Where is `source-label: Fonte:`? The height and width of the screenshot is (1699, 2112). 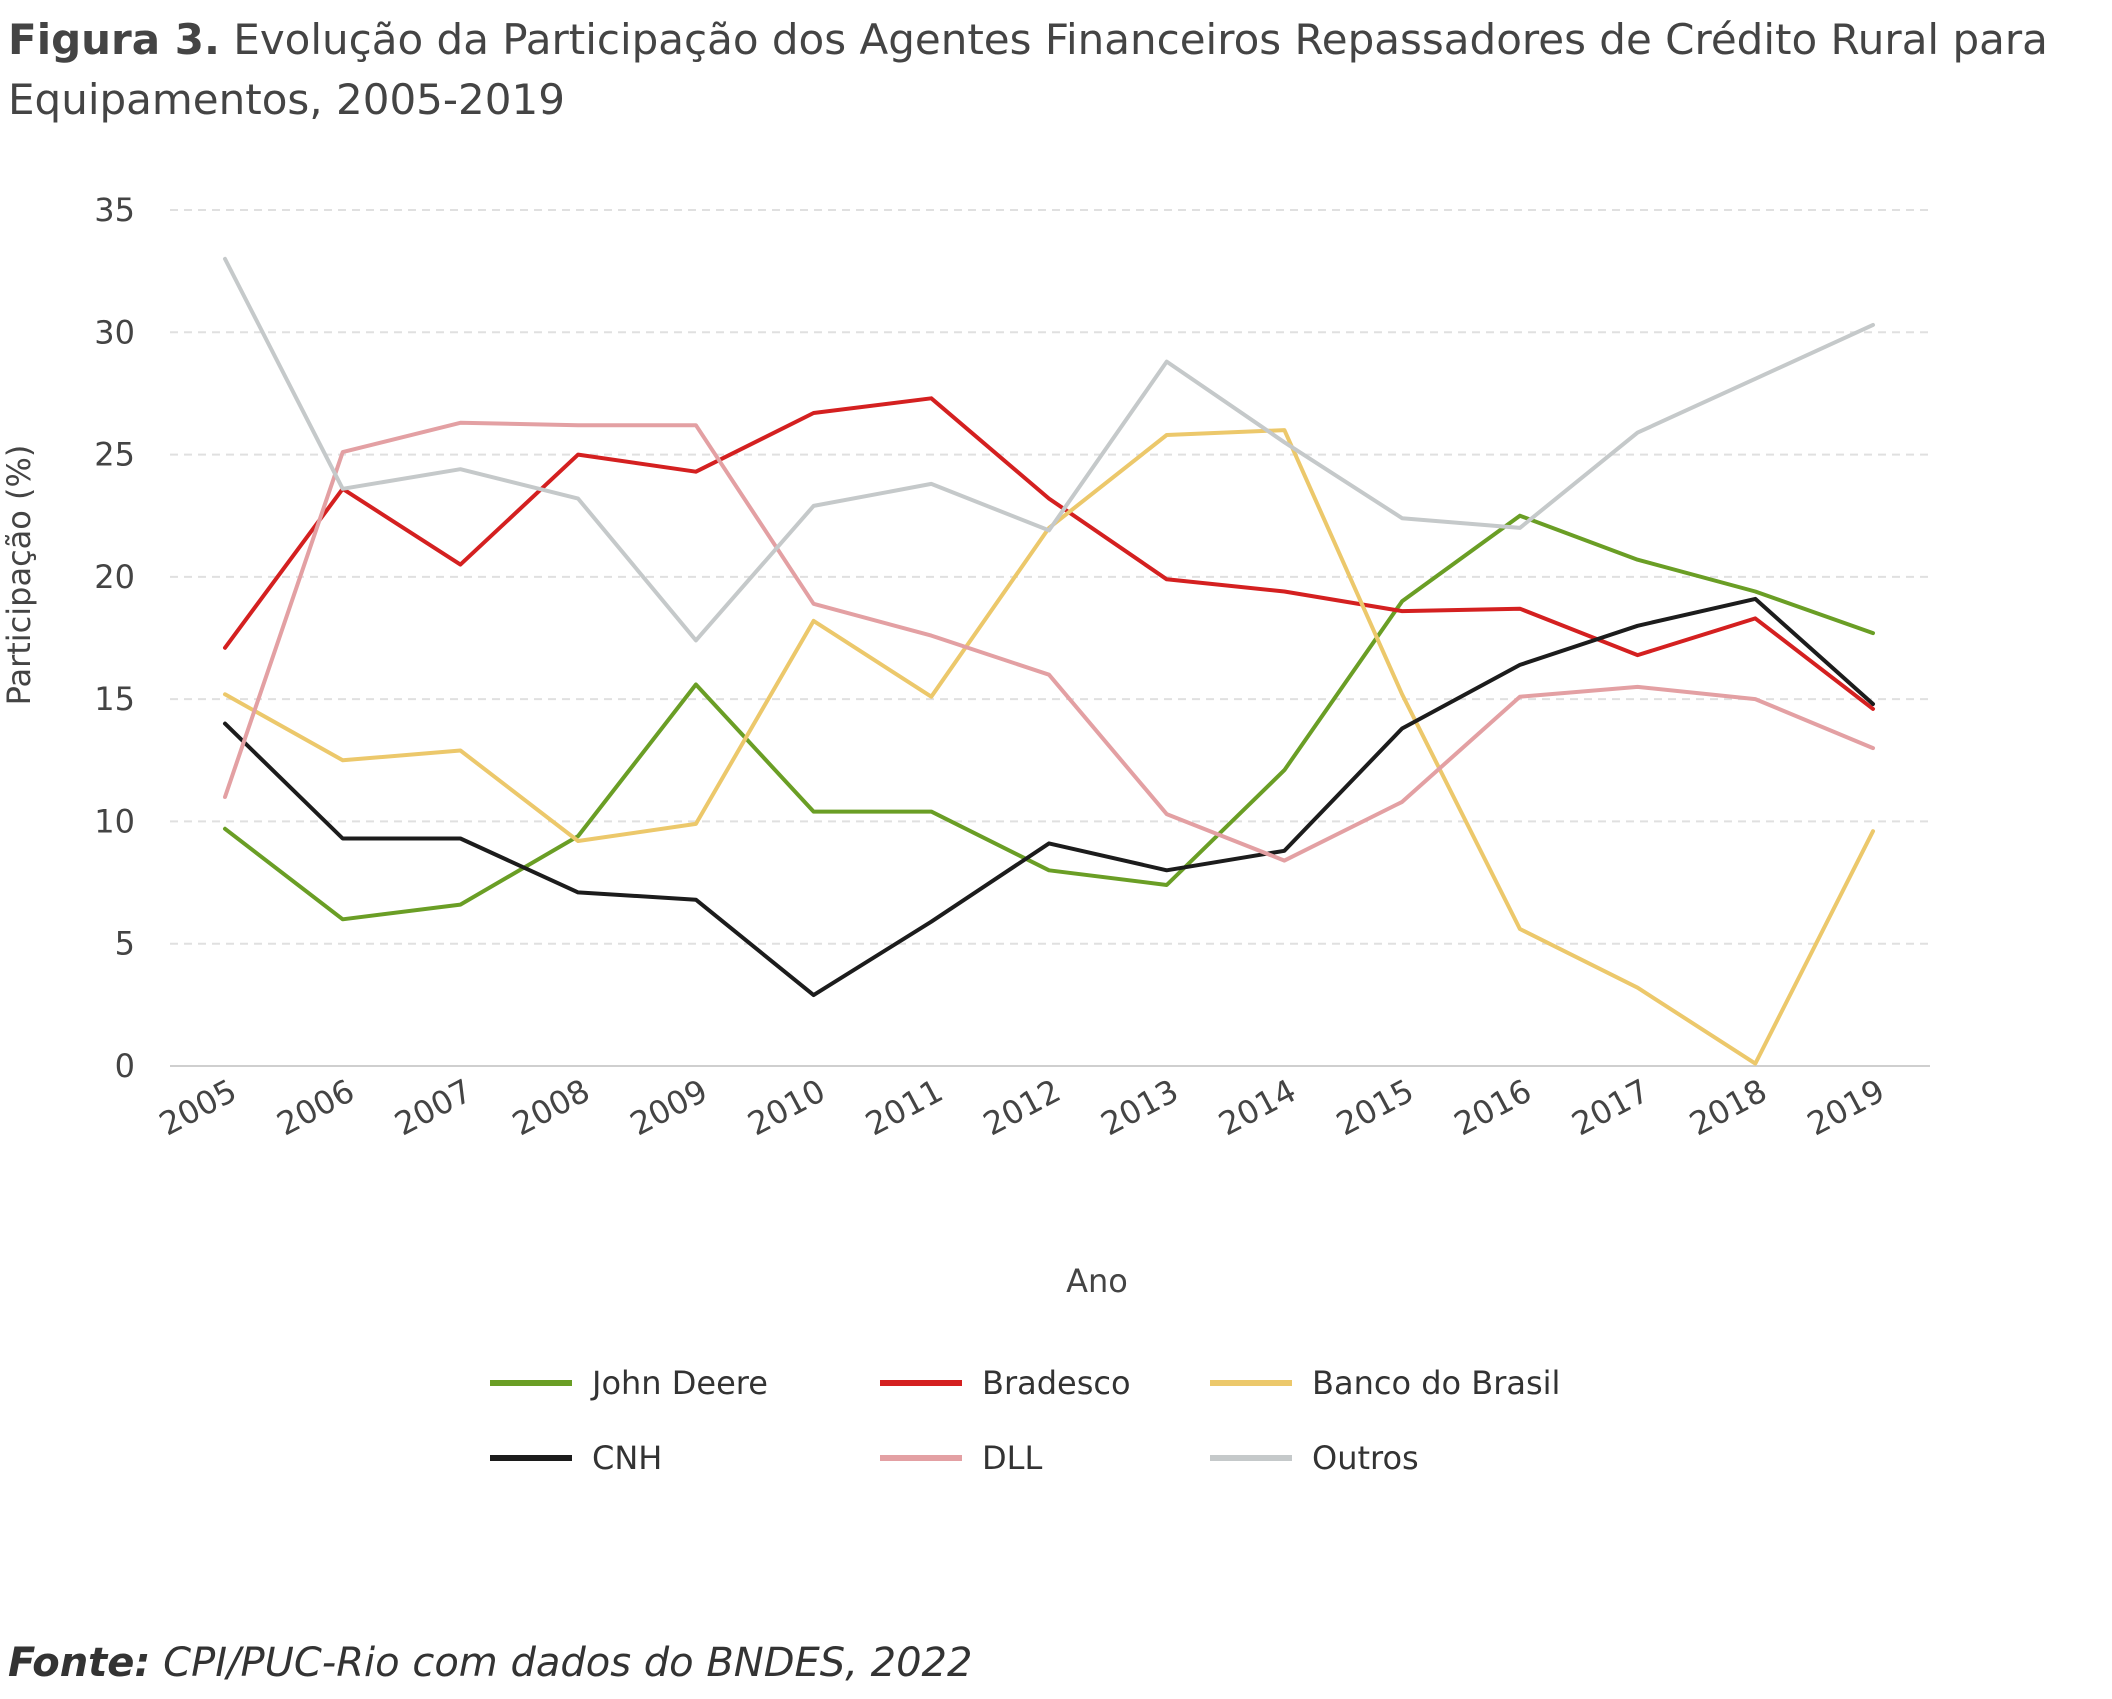
source-label: Fonte: is located at coordinates (79, 1663).